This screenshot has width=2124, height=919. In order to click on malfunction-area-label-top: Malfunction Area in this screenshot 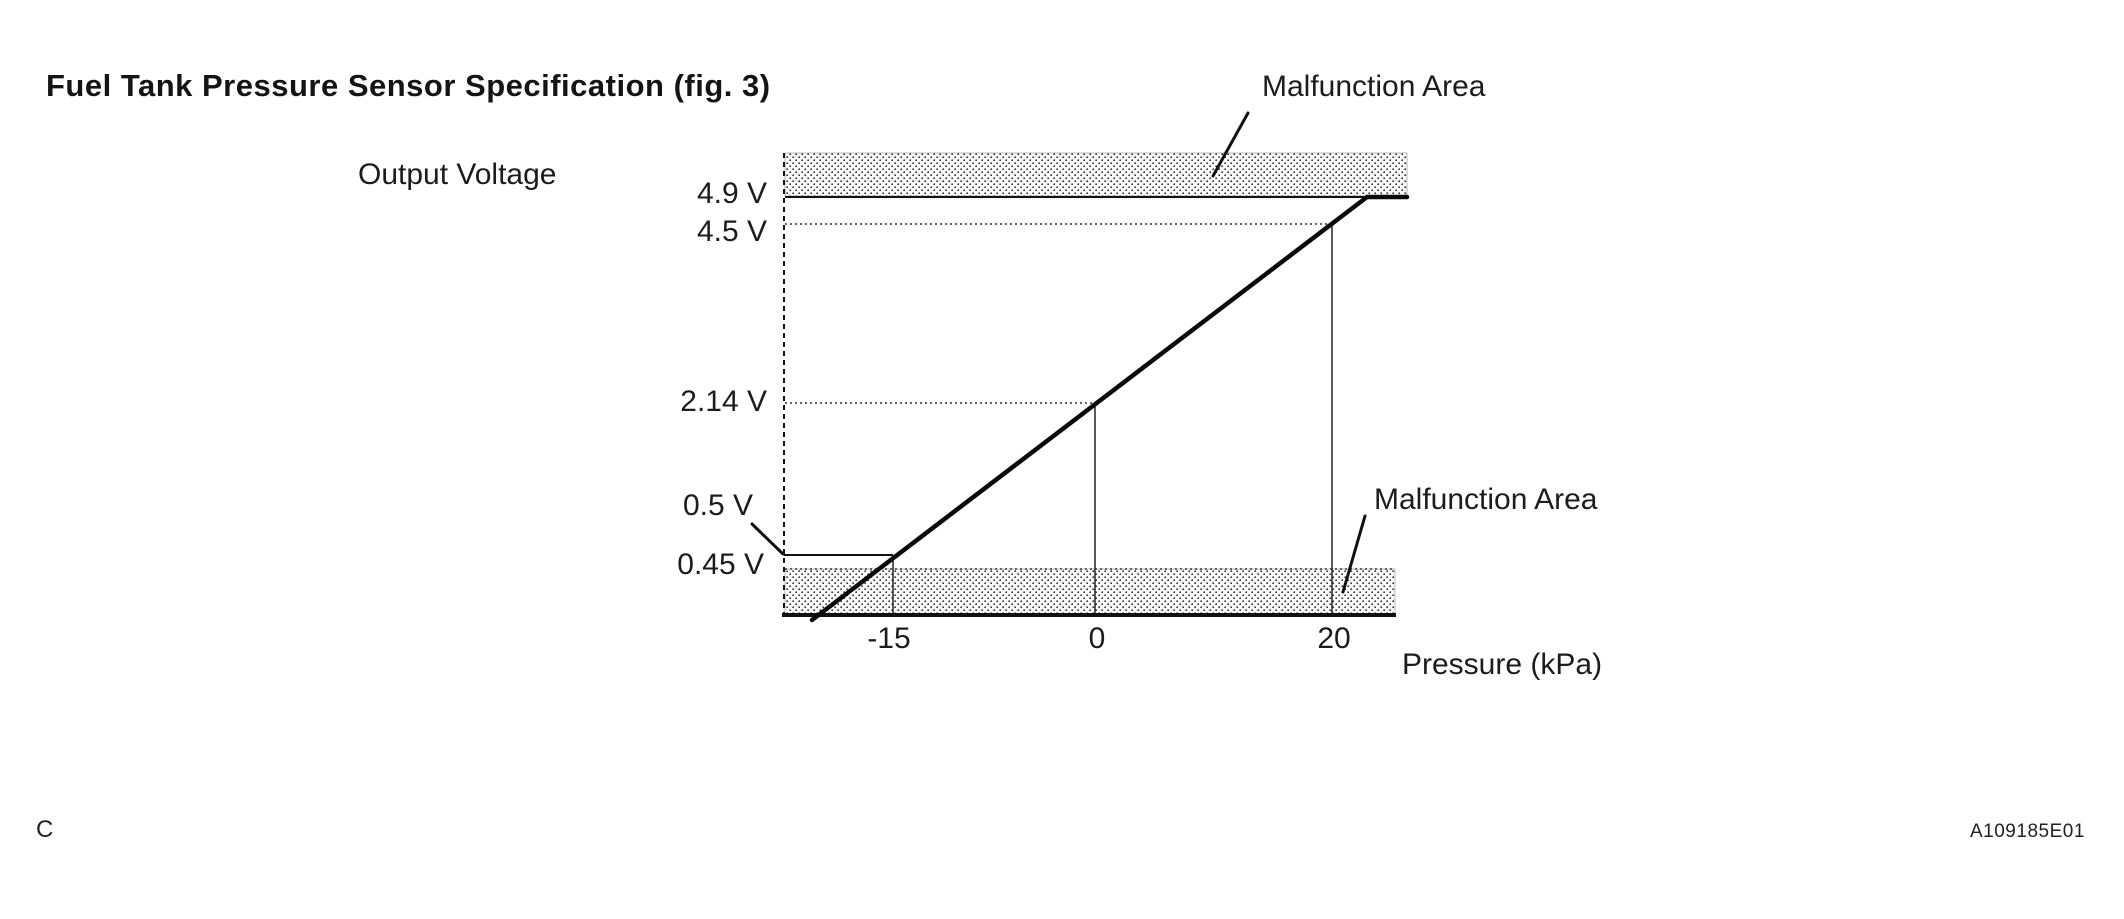, I will do `click(1374, 86)`.